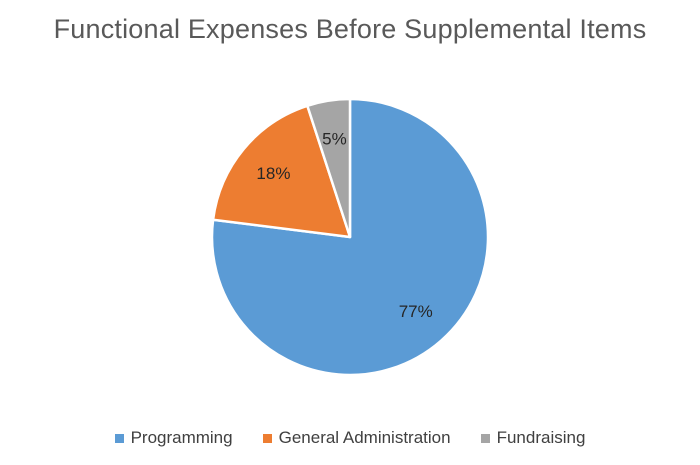 The image size is (700, 465). What do you see at coordinates (119, 438) in the screenshot?
I see `legend-swatch-programming` at bounding box center [119, 438].